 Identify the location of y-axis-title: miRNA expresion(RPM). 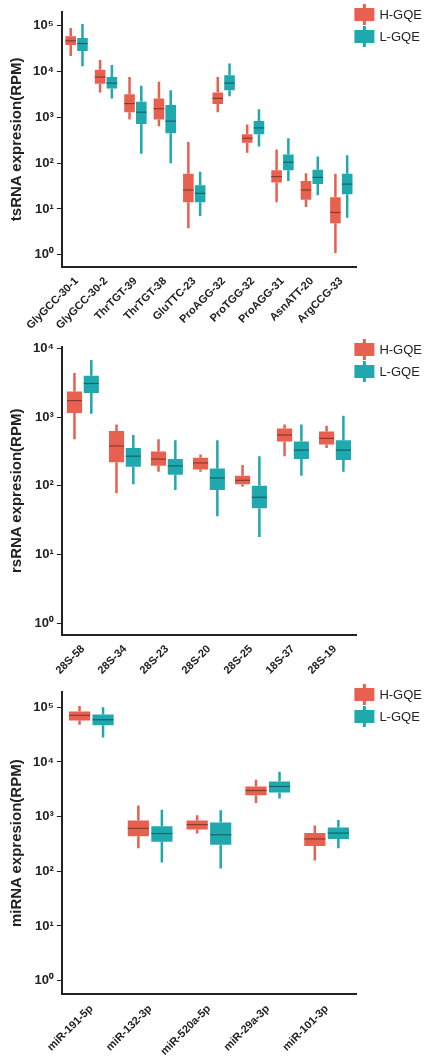
(16, 843).